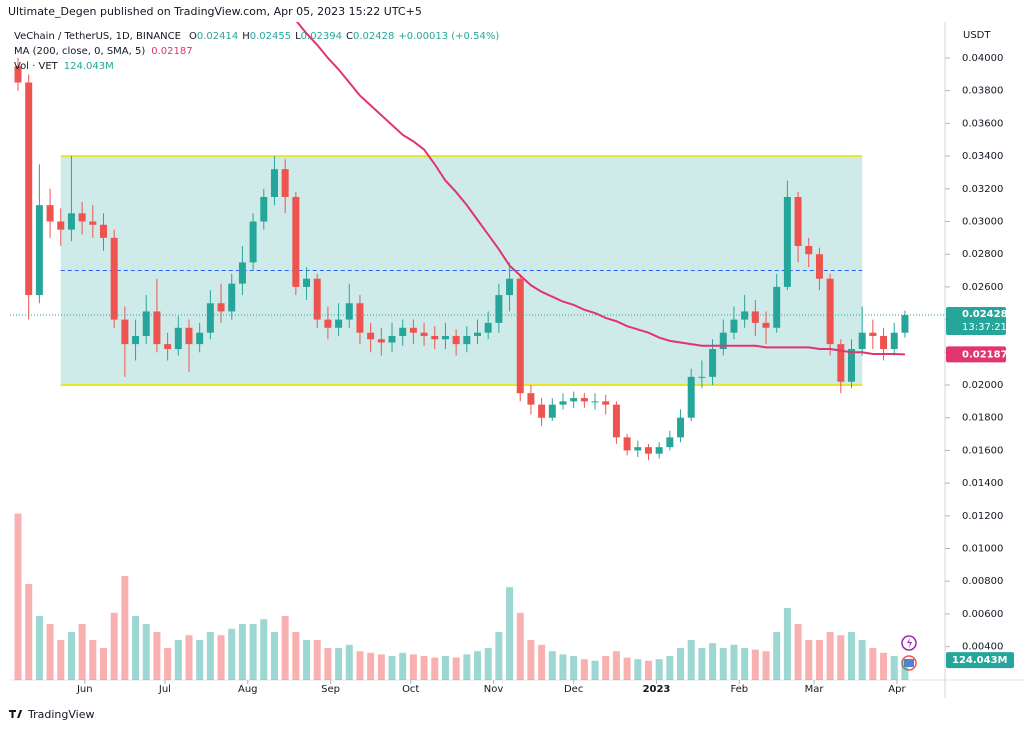 This screenshot has height=730, width=1024. I want to click on legend-volume: Vol · VET 124.043M, so click(64, 66).